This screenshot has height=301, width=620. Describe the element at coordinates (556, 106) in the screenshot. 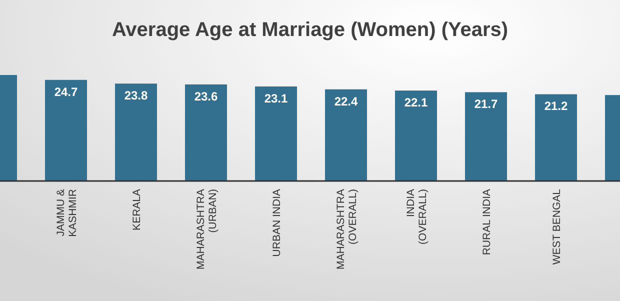

I see `data-label: 21.2` at that location.